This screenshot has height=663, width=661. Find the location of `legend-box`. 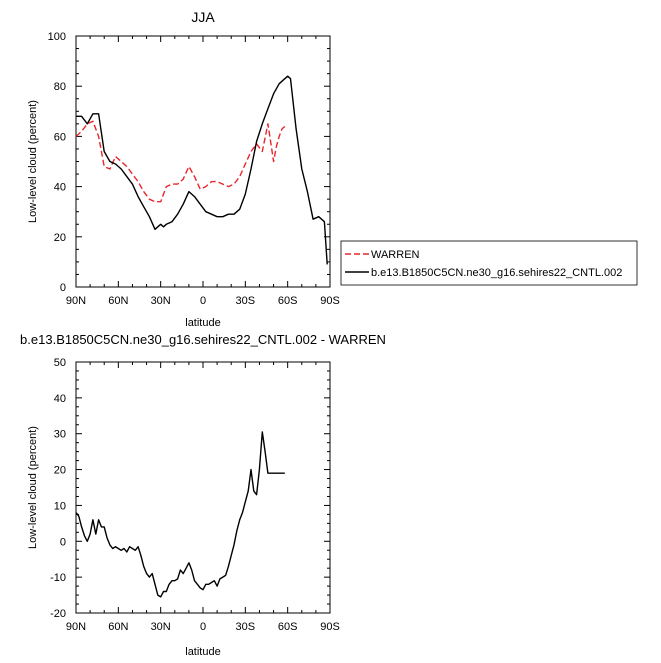

legend-box is located at coordinates (489, 263).